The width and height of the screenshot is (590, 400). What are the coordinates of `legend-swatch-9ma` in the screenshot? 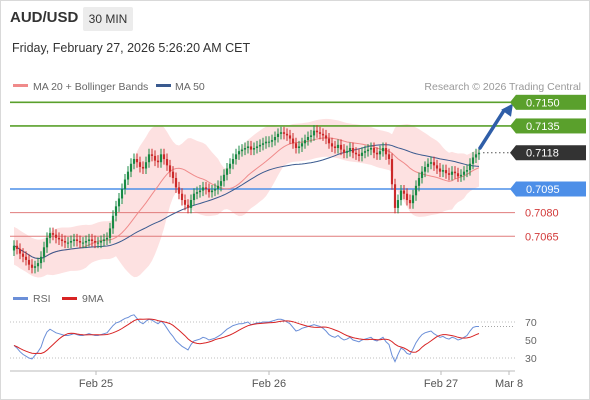 It's located at (69, 298).